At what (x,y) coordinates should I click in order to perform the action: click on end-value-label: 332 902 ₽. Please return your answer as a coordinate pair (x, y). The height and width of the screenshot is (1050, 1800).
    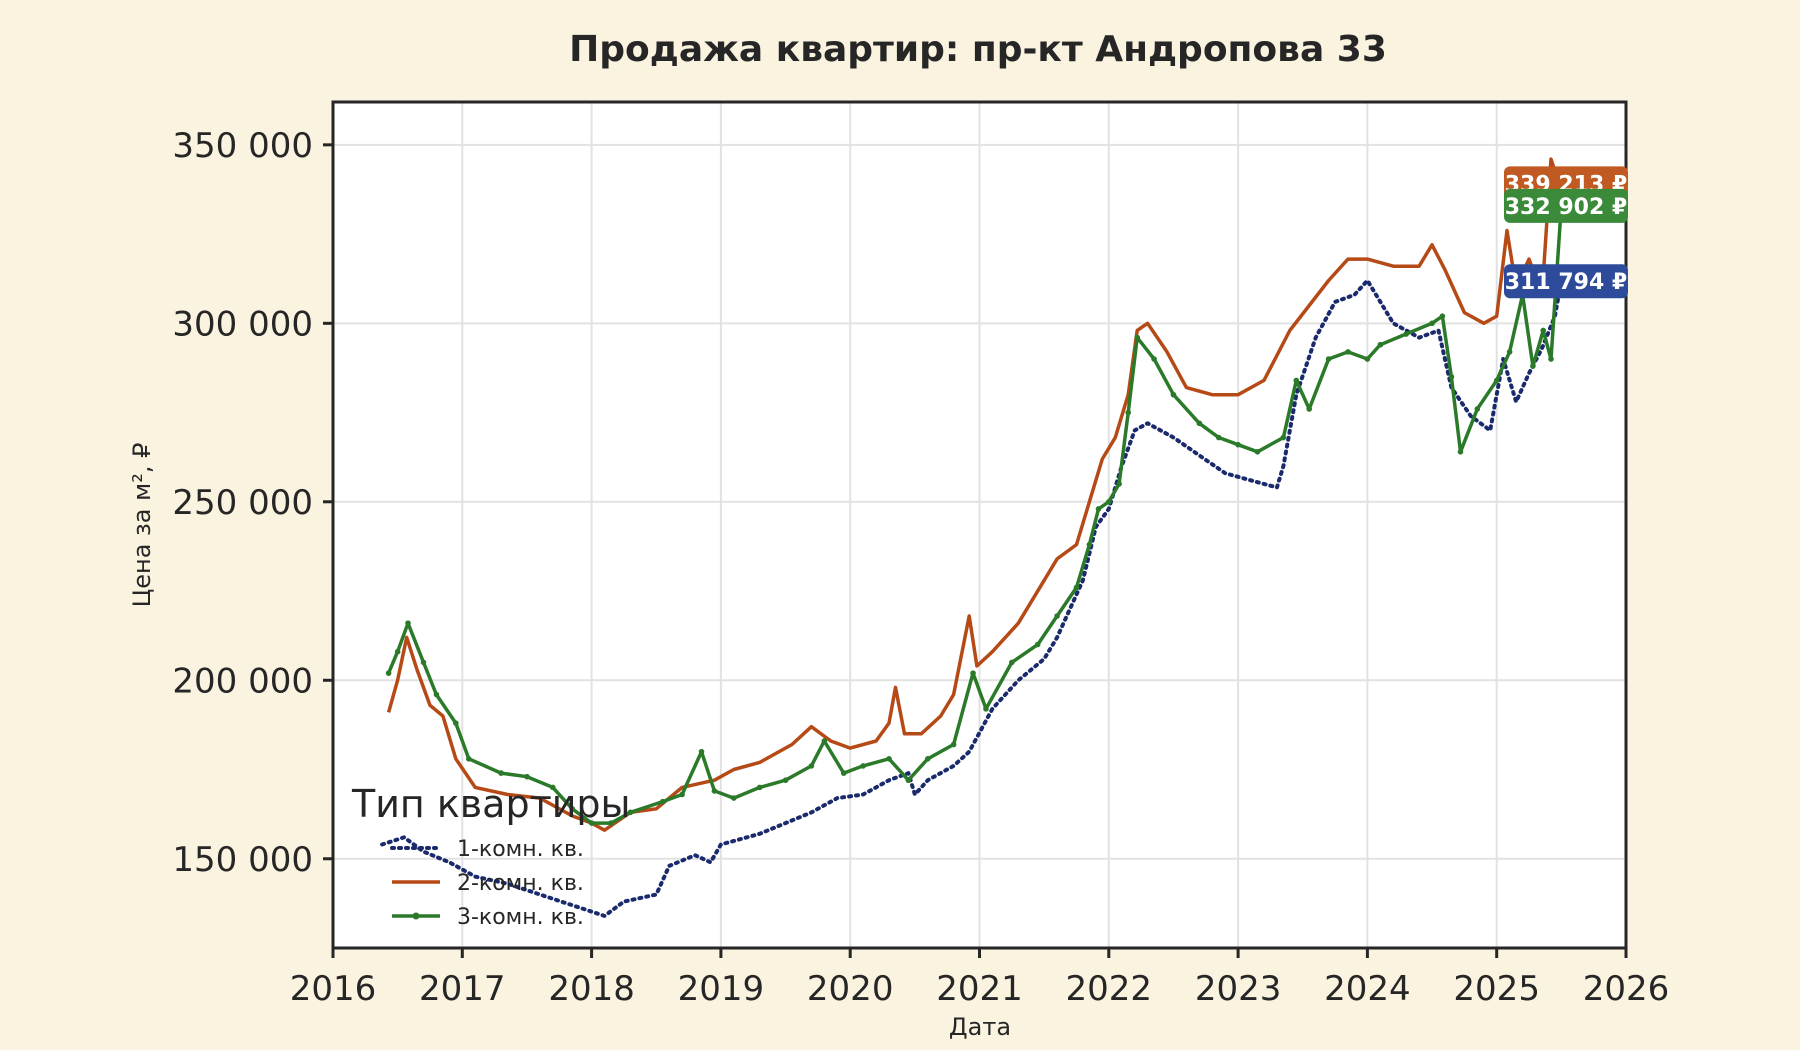
    Looking at the image, I should click on (1566, 207).